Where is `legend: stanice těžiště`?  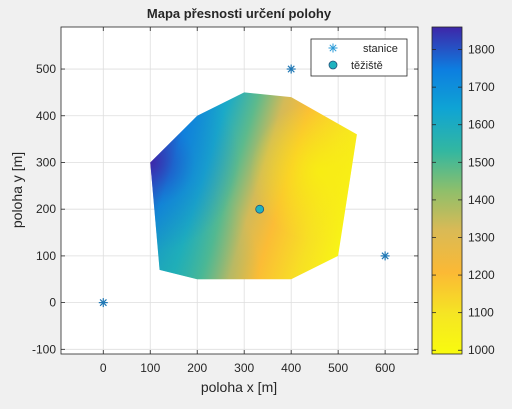 legend: stanice těžiště is located at coordinates (359, 57).